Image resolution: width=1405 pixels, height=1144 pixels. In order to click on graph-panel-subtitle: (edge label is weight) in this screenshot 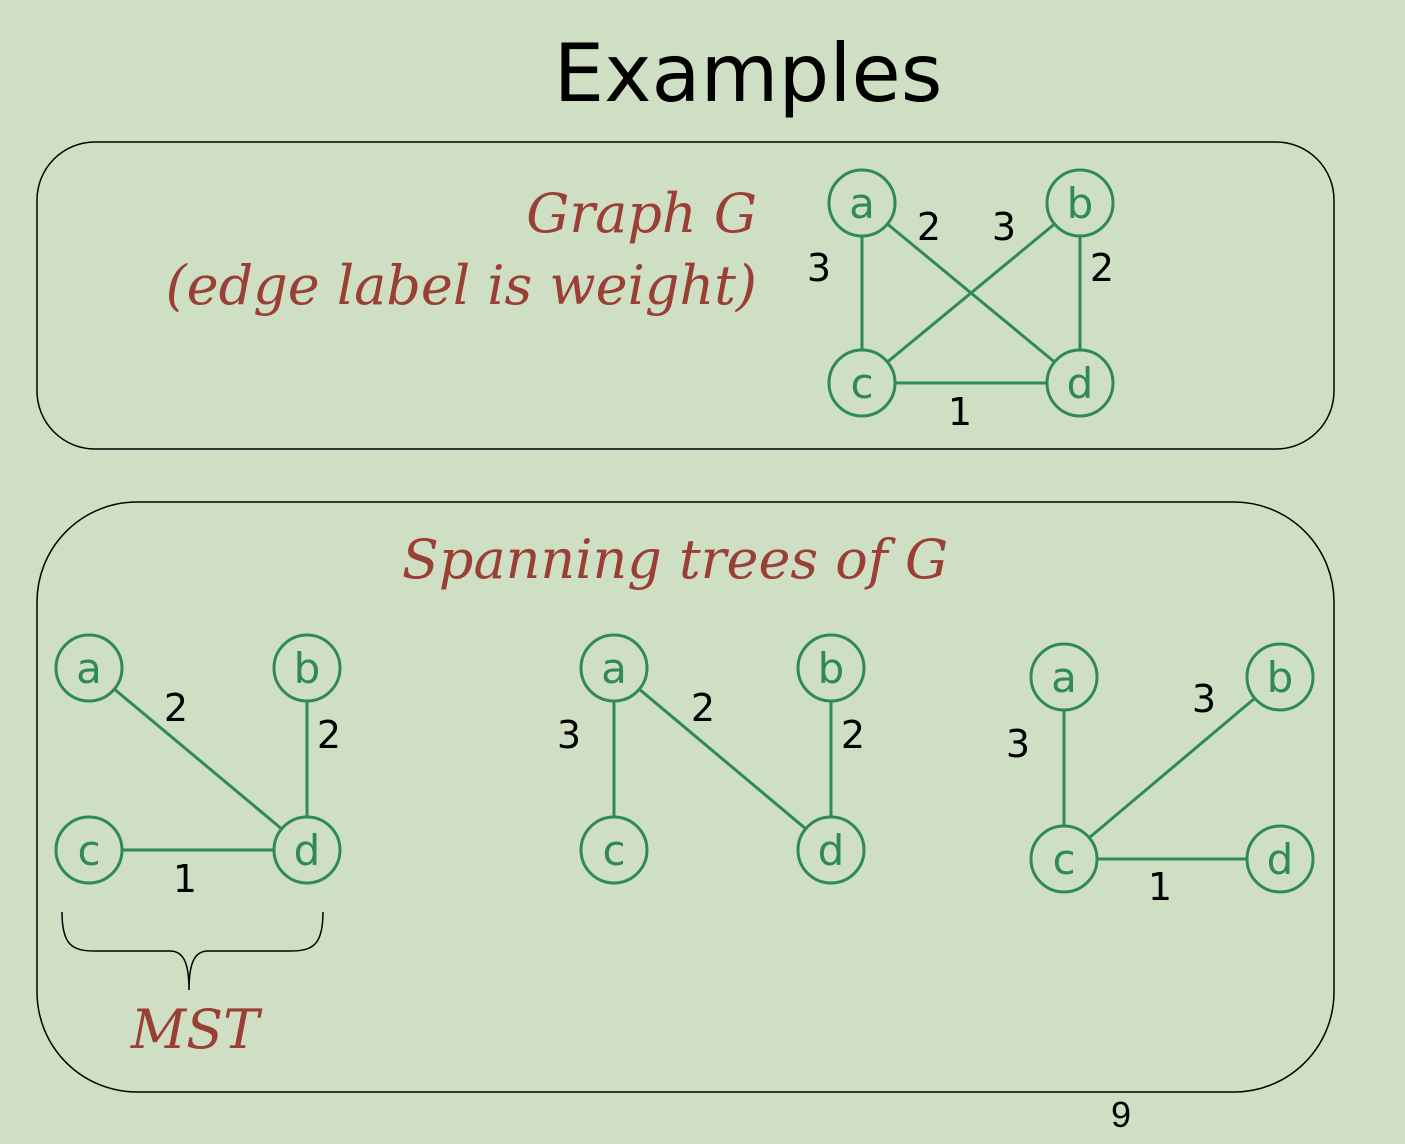, I will do `click(461, 285)`.